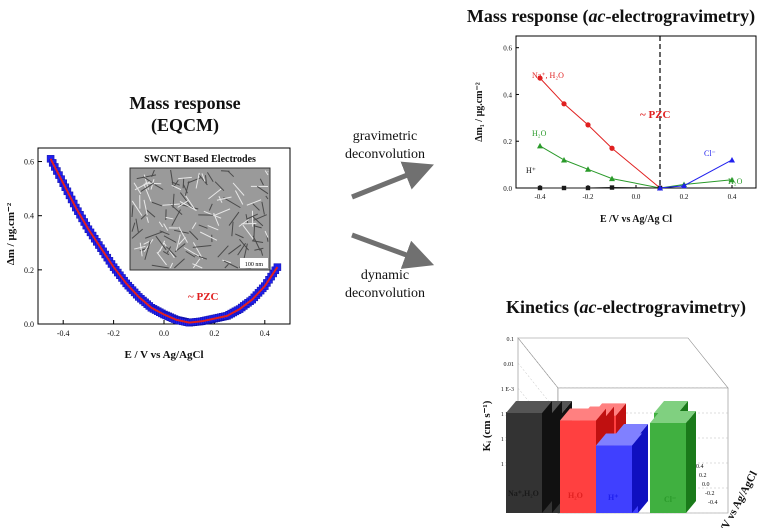  Describe the element at coordinates (63, 333) in the screenshot. I see `eqcm-xtick-label: -0.4` at that location.